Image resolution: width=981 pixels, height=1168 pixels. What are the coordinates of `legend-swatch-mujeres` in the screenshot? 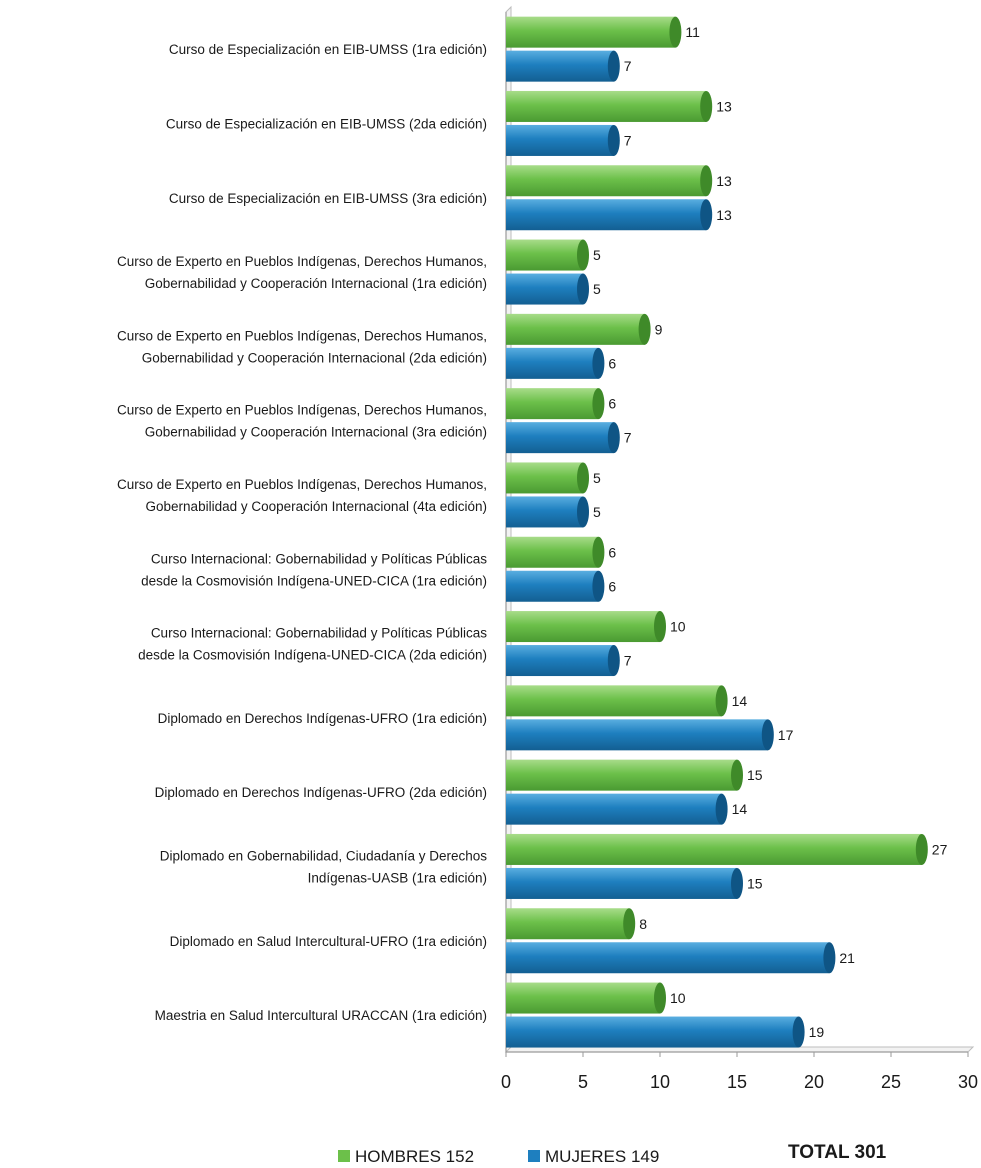 It's located at (534, 1156).